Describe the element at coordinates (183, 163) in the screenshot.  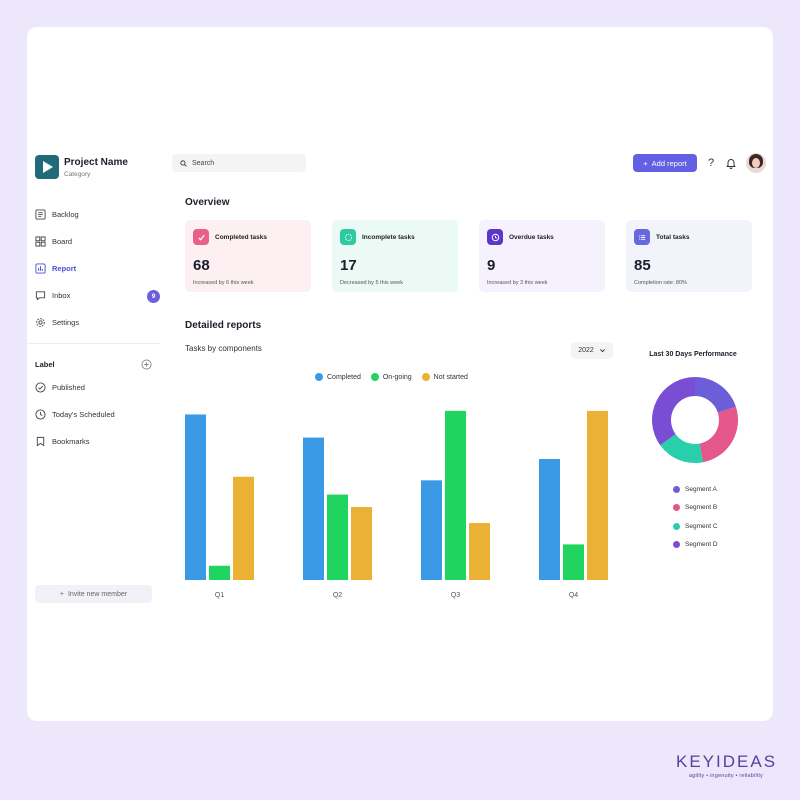
I see `search-icon` at that location.